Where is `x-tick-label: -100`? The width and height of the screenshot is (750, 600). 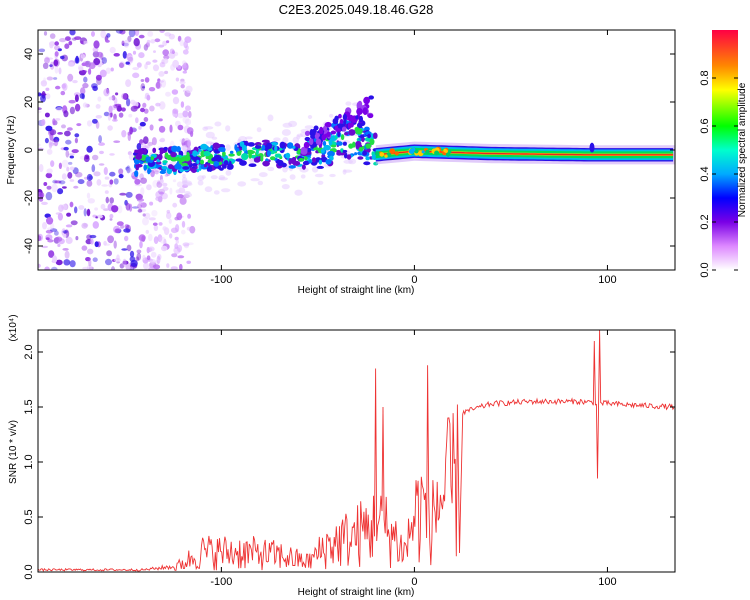 x-tick-label: -100 is located at coordinates (221, 582).